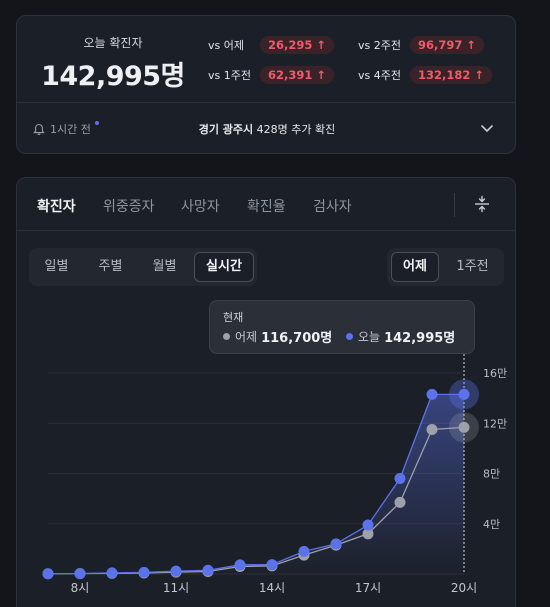  What do you see at coordinates (482, 204) in the screenshot?
I see `filter-icon` at bounding box center [482, 204].